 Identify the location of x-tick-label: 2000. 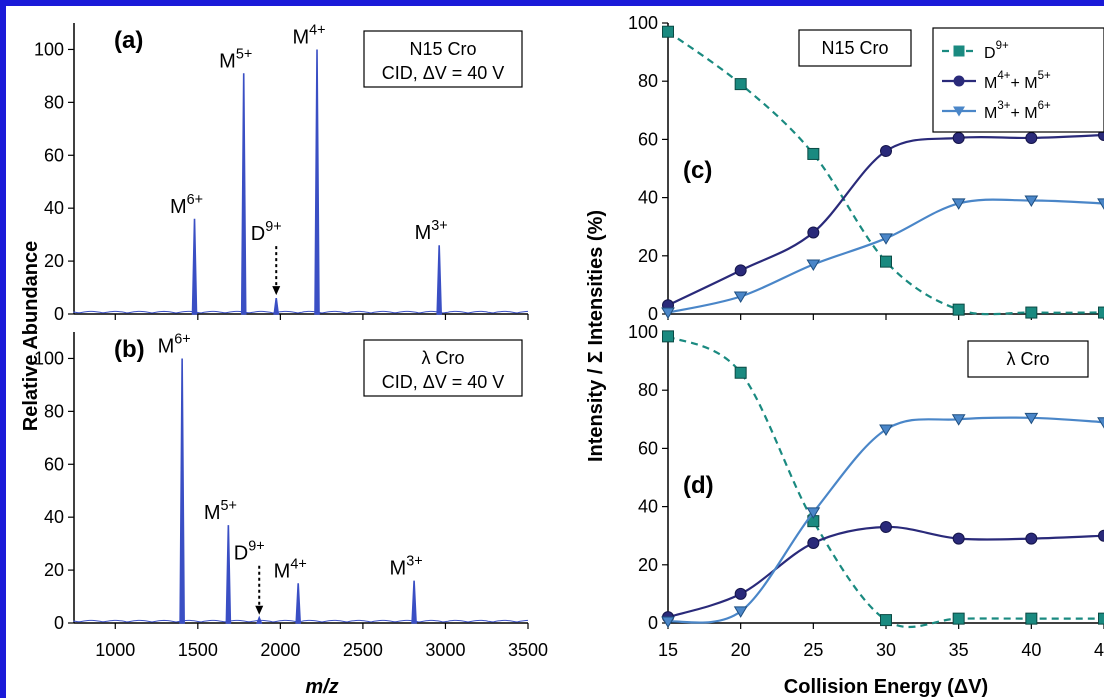
(280, 650).